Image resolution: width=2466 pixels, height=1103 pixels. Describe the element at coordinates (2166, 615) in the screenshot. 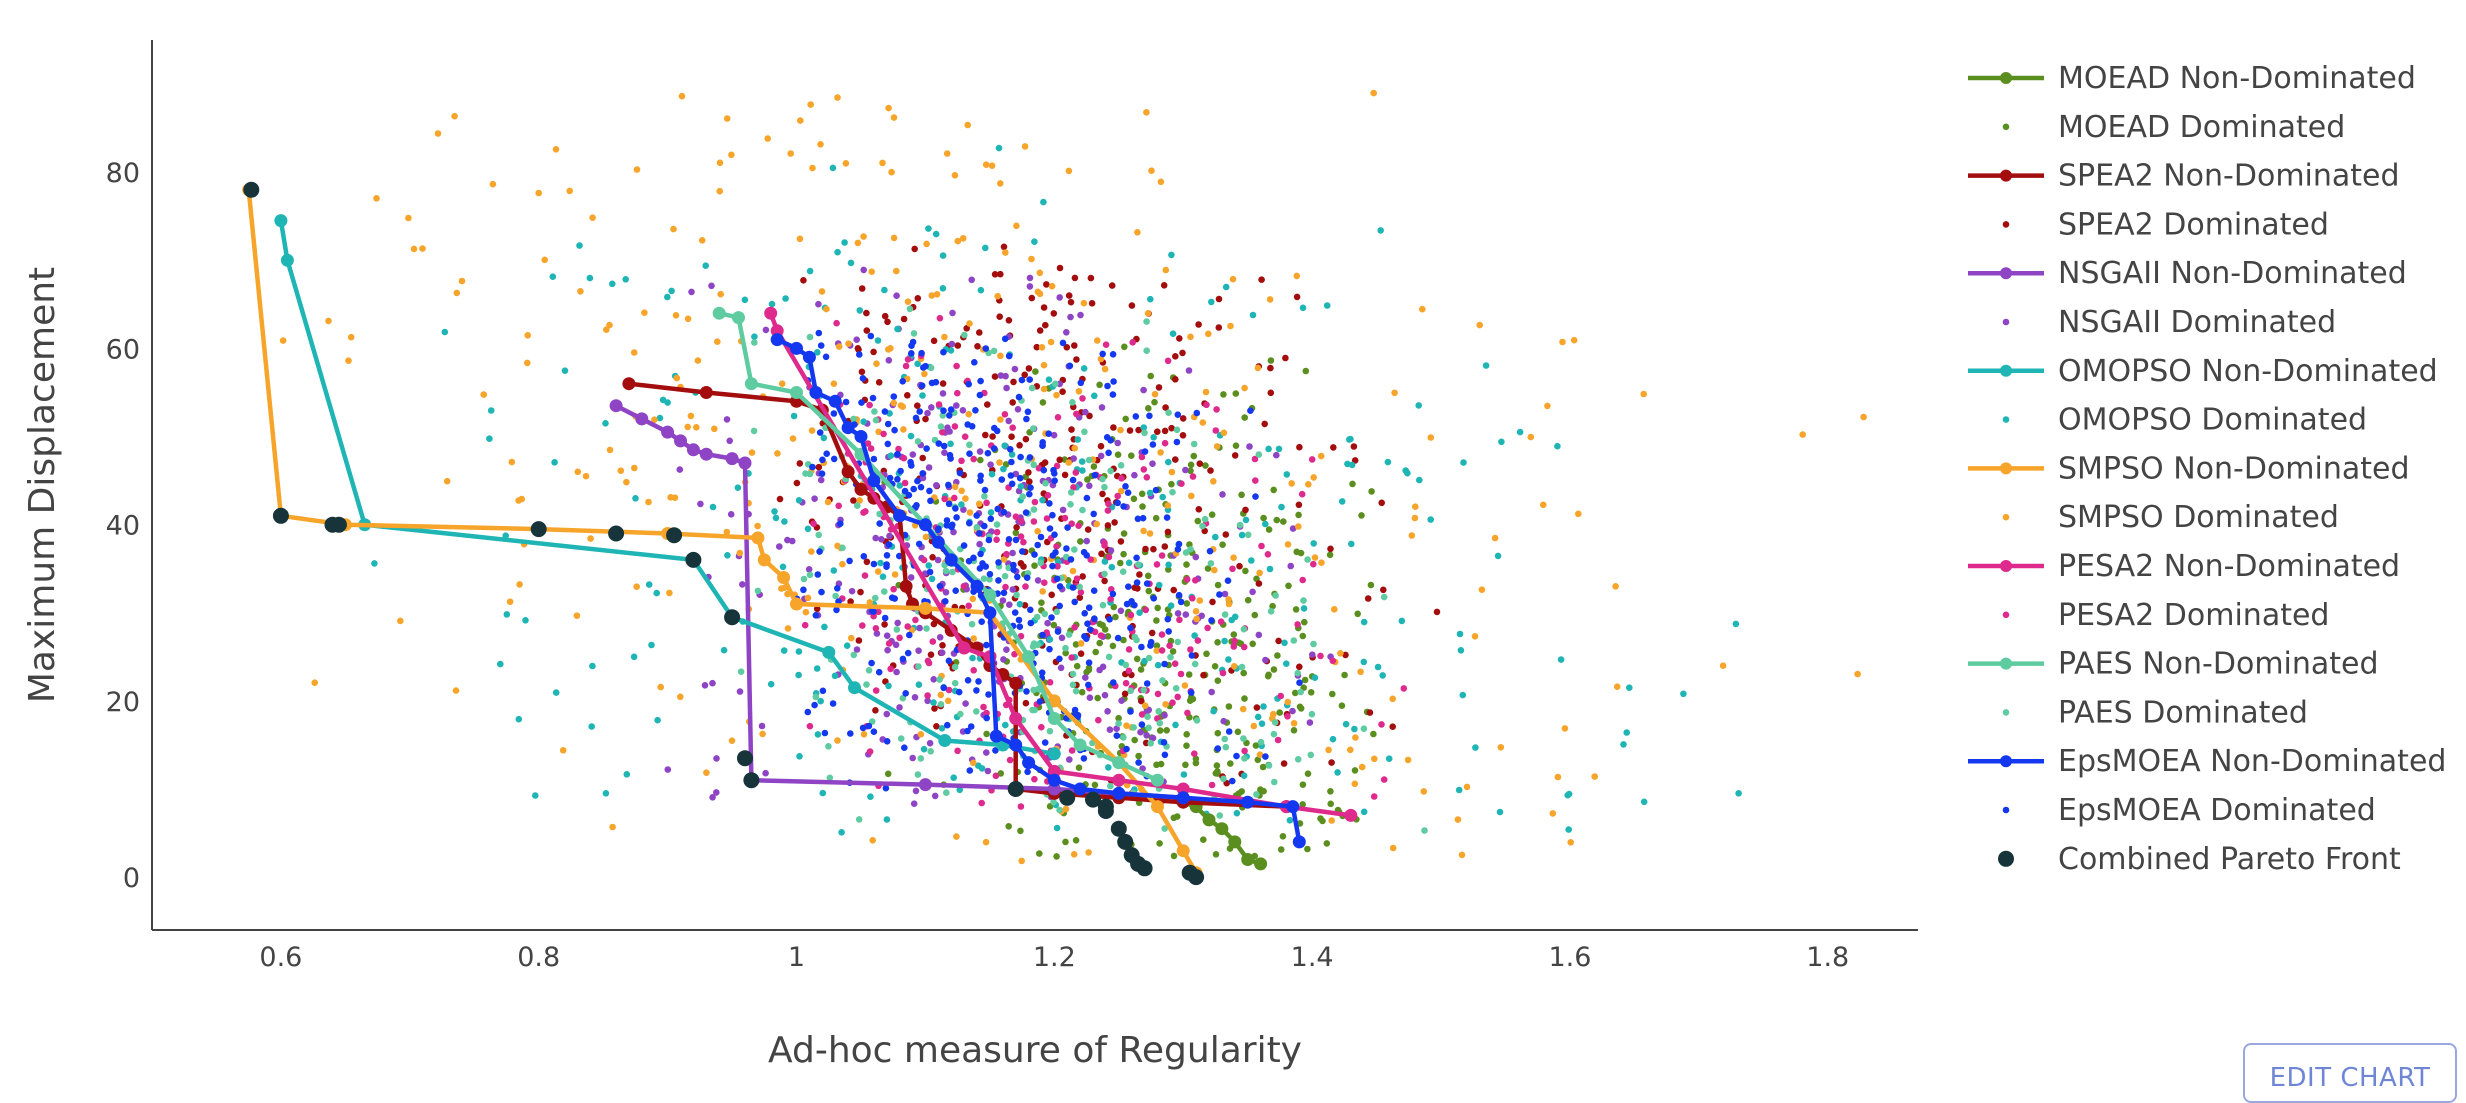

I see `legend-item: PESA2 Dominated` at that location.